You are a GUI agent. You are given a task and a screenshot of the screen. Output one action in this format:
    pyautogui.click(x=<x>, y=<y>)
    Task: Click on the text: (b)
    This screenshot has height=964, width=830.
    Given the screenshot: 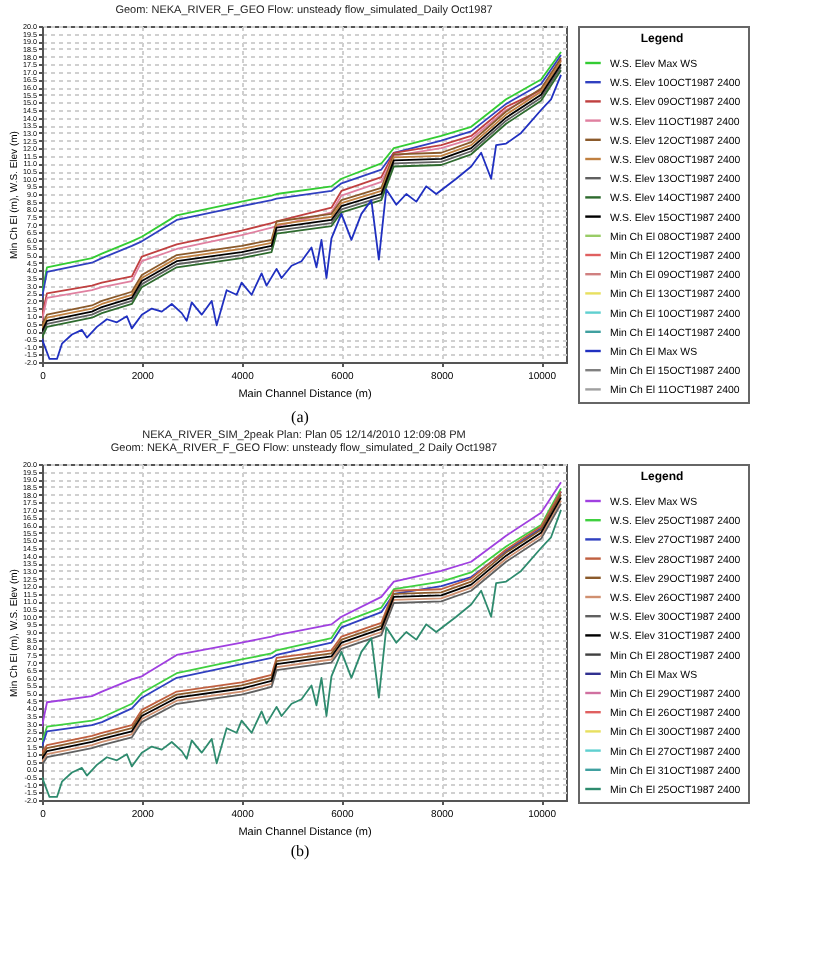 What is the action you would take?
    pyautogui.click(x=300, y=851)
    